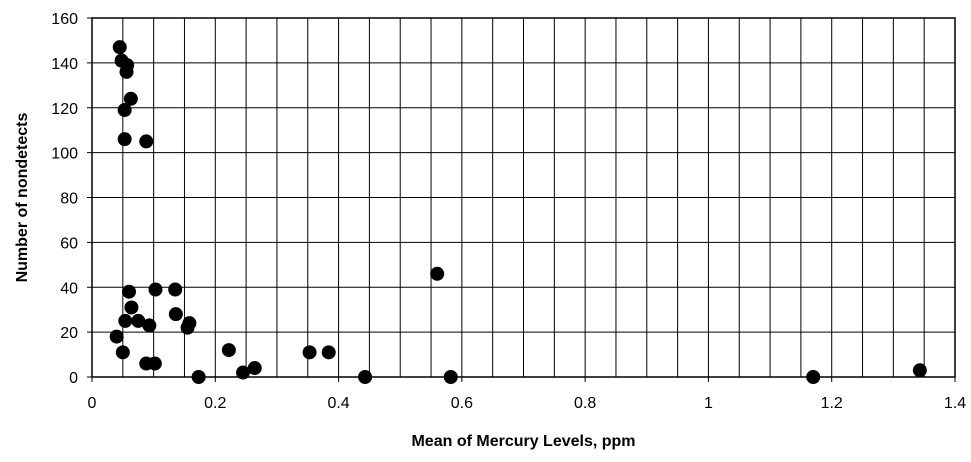 The width and height of the screenshot is (971, 462). Describe the element at coordinates (92, 403) in the screenshot. I see `x-tick-label: 0` at that location.